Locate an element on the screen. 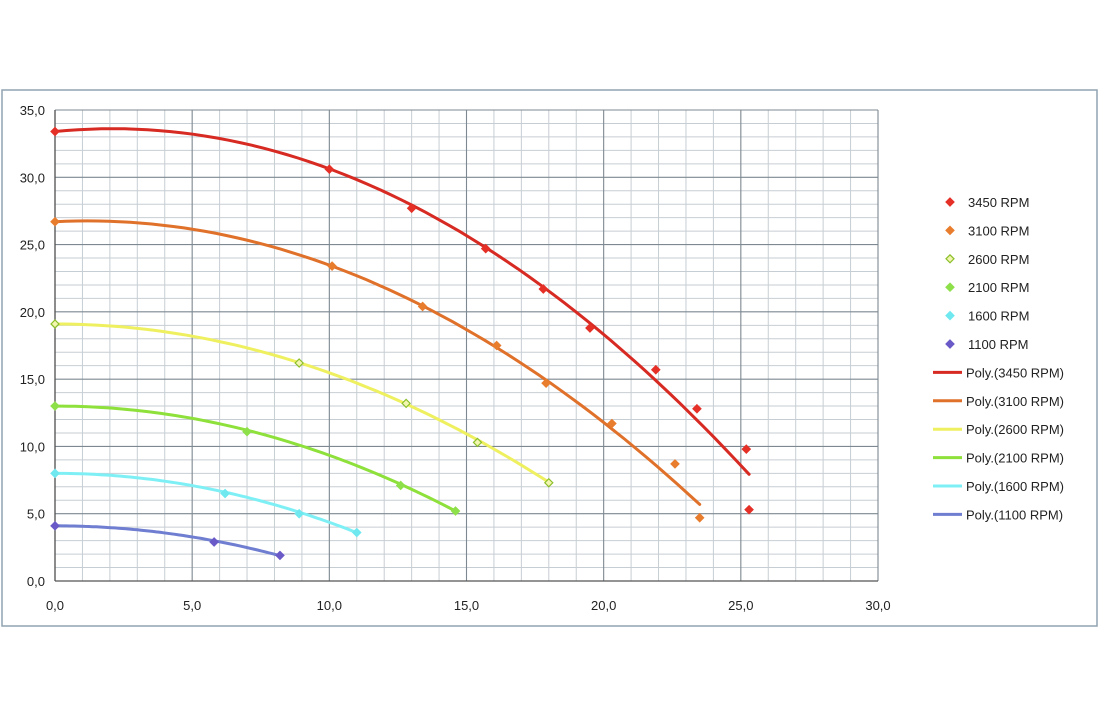  legend-label: 3100 RPM is located at coordinates (998, 230).